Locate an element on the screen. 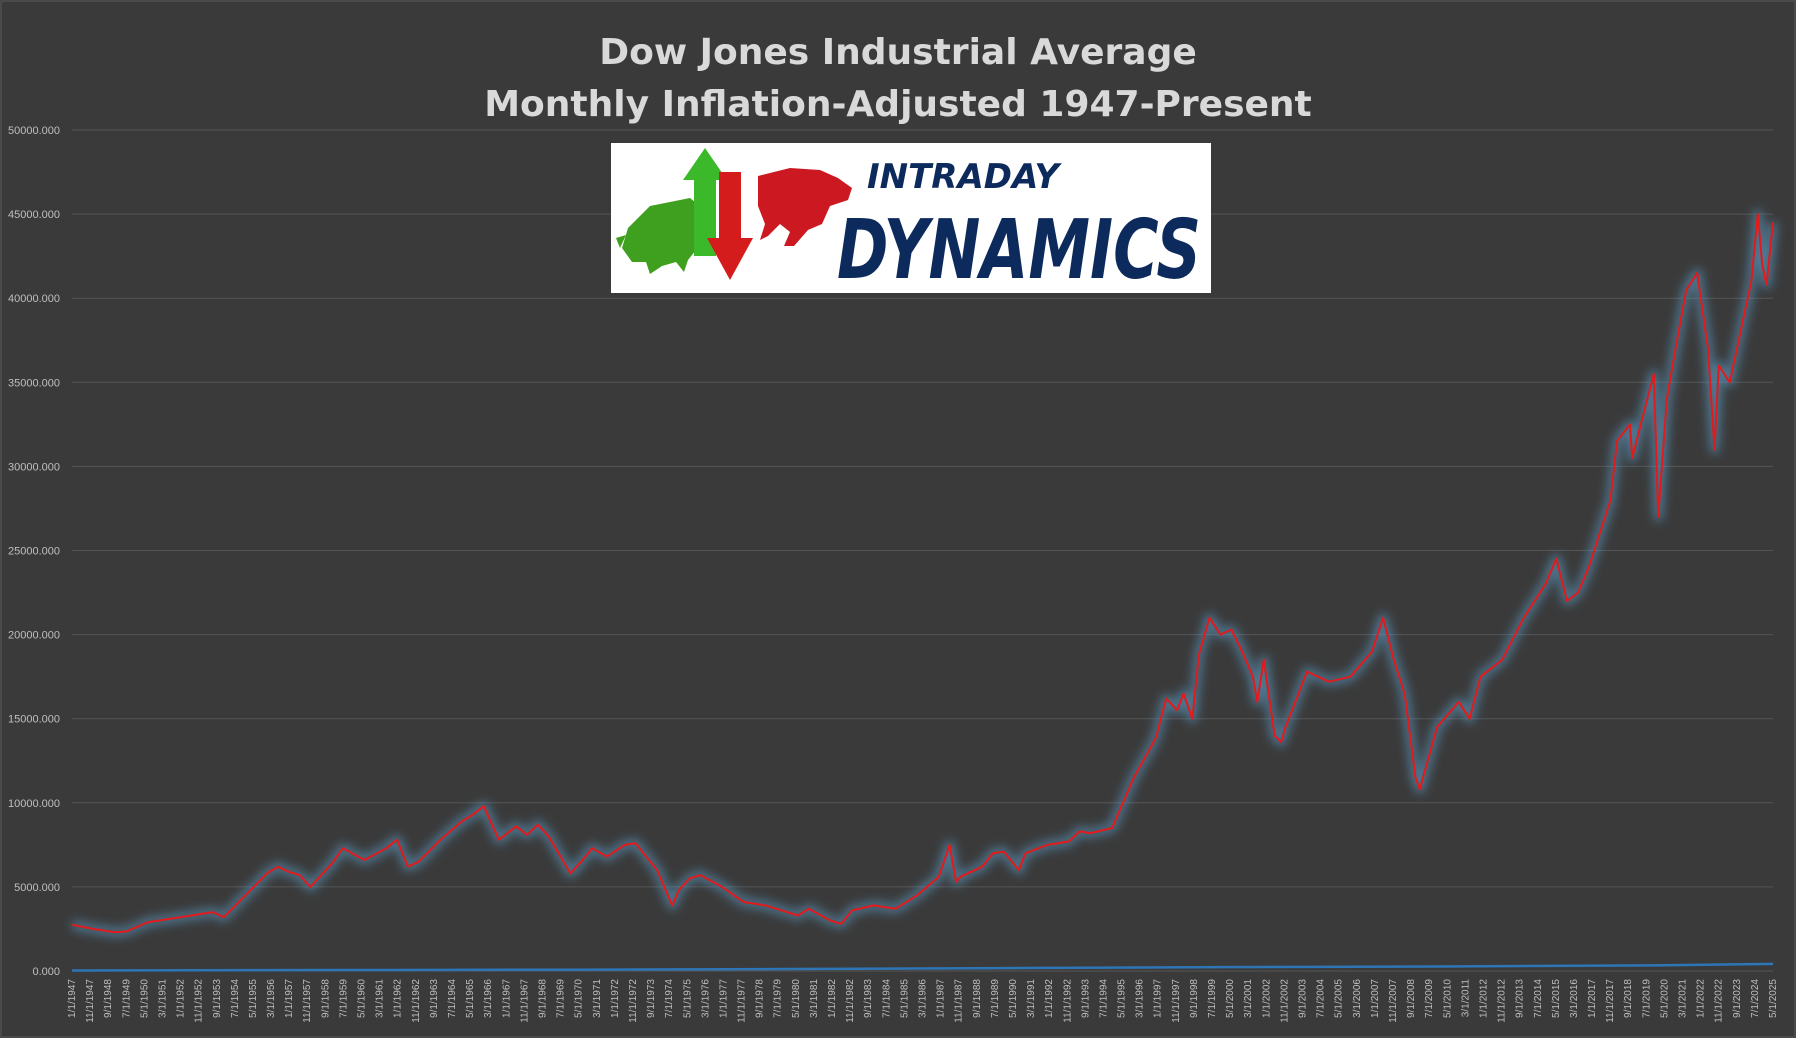 The width and height of the screenshot is (1796, 1038). x-tick-label: 9/1/1978 is located at coordinates (760, 998).